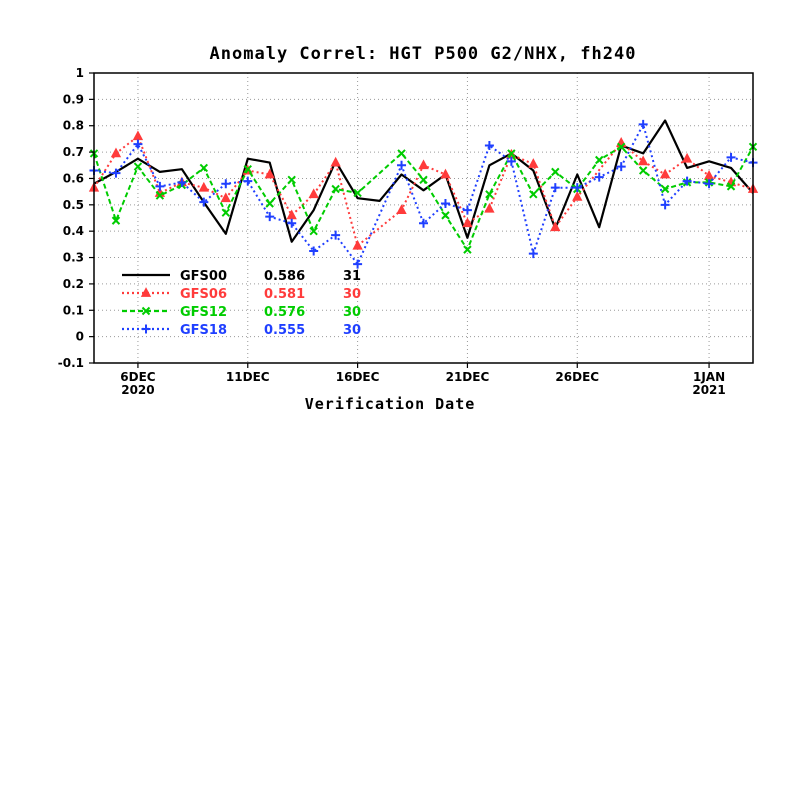 Image resolution: width=800 pixels, height=805 pixels. What do you see at coordinates (146, 292) in the screenshot?
I see `legend-marker-gfs06` at bounding box center [146, 292].